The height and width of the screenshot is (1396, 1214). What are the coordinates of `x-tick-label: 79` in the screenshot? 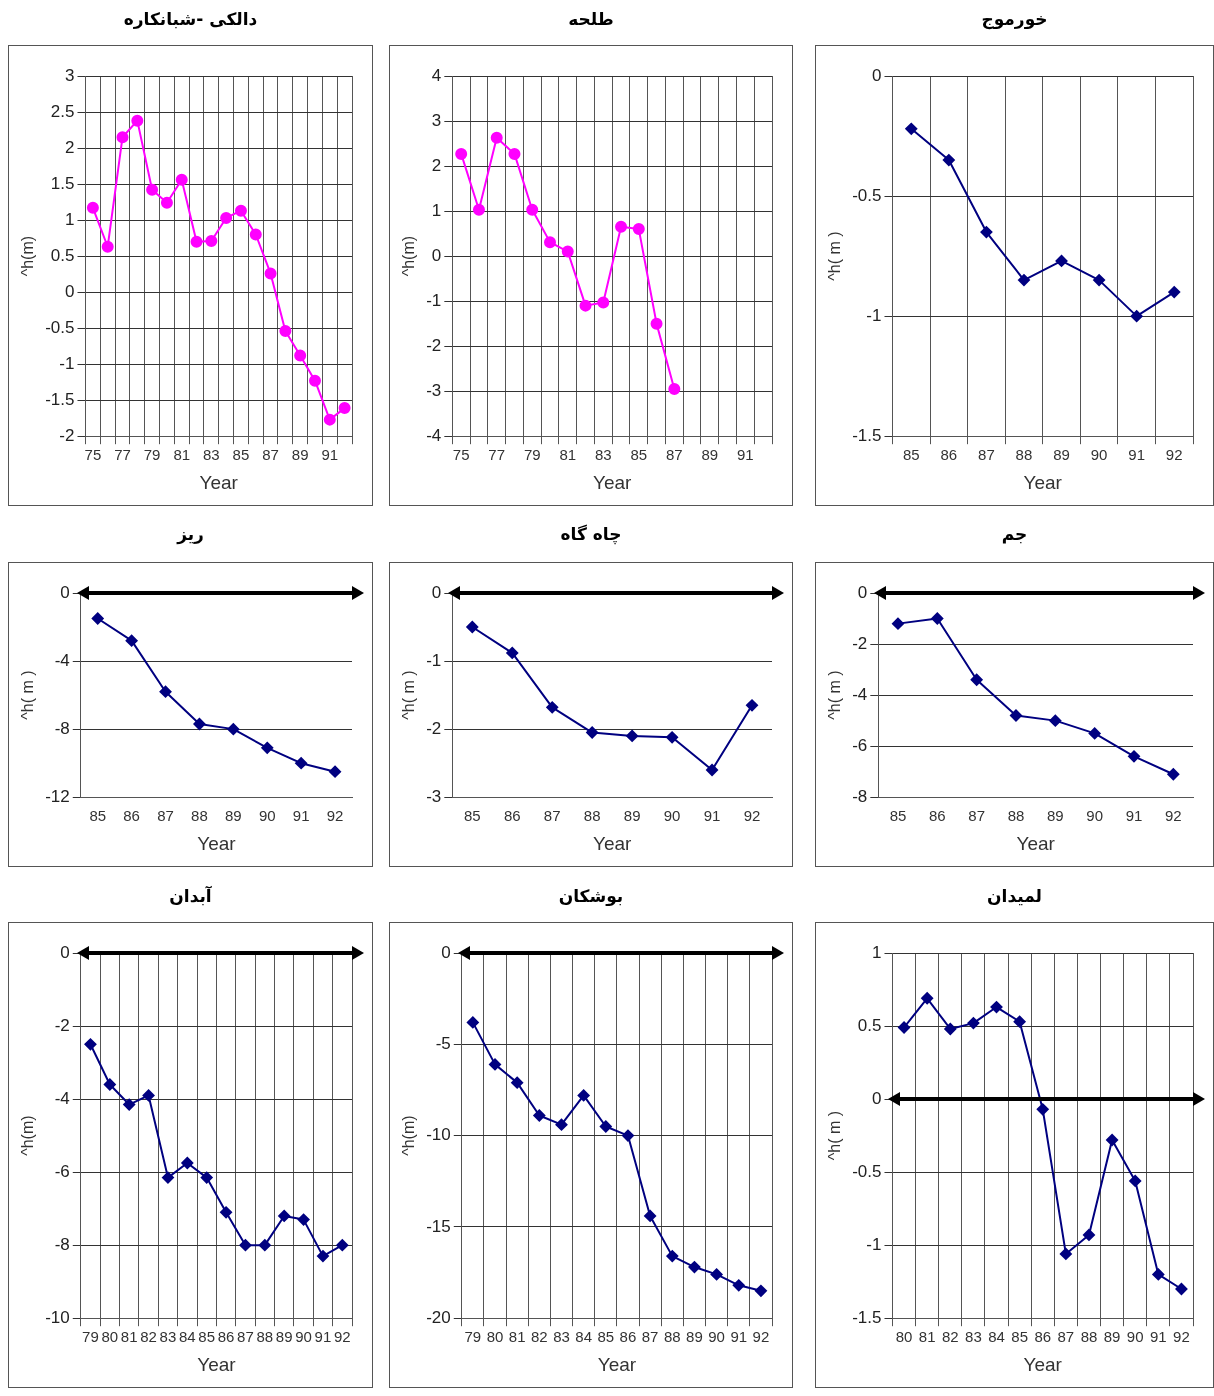 It's located at (473, 1337).